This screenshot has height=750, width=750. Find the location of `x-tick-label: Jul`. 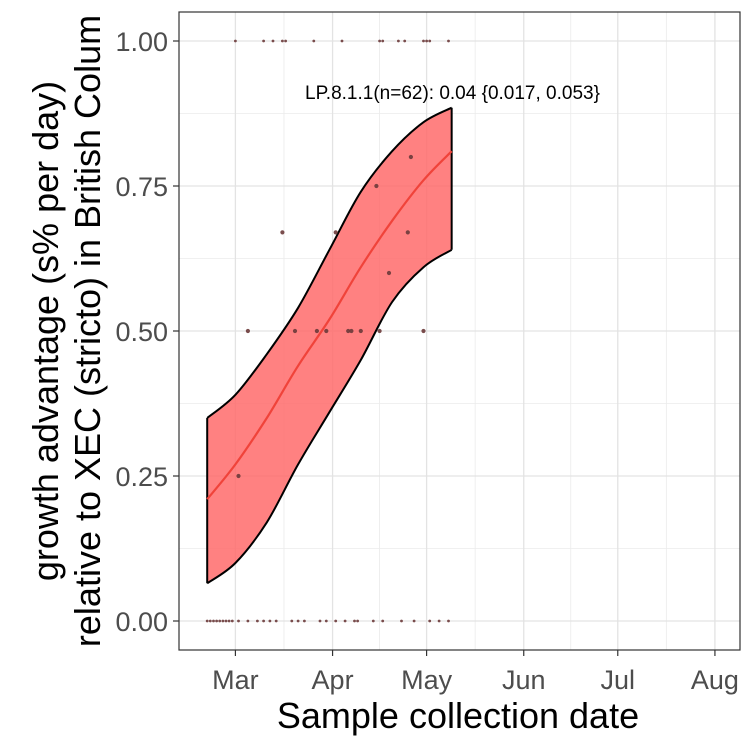

x-tick-label: Jul is located at coordinates (618, 680).